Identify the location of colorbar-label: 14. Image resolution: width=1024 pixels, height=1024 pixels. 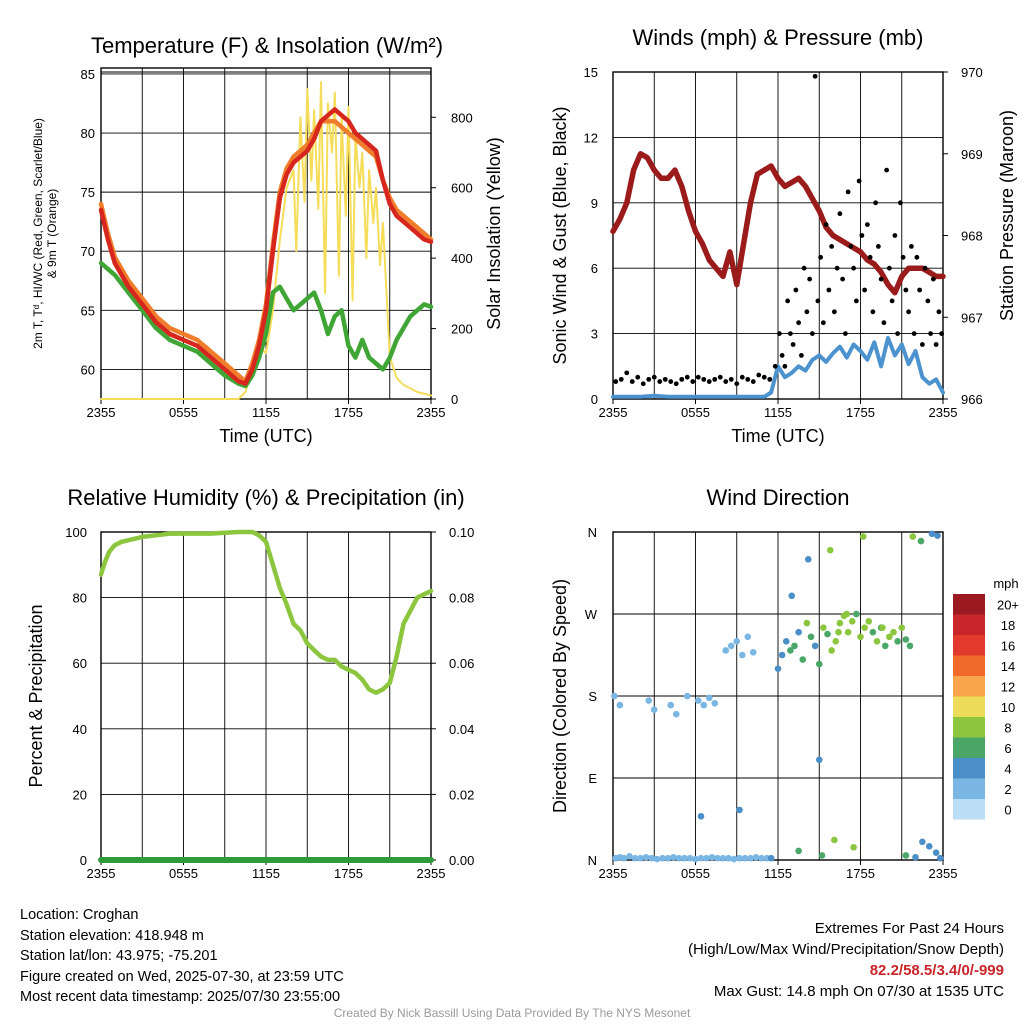
(1008, 666).